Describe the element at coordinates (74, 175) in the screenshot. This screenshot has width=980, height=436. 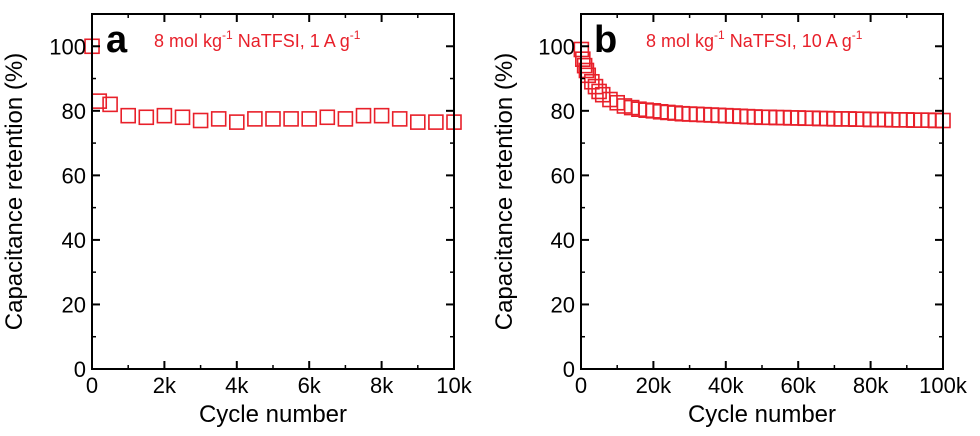
I see `panel-a-ytick-label: 60` at that location.